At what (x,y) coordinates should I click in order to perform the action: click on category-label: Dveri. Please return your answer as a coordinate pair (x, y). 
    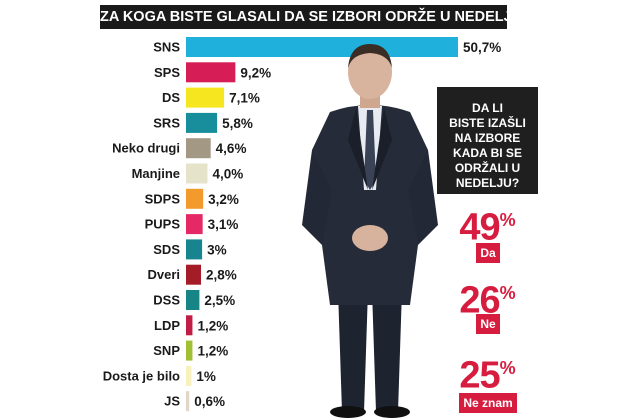
    Looking at the image, I should click on (163, 274).